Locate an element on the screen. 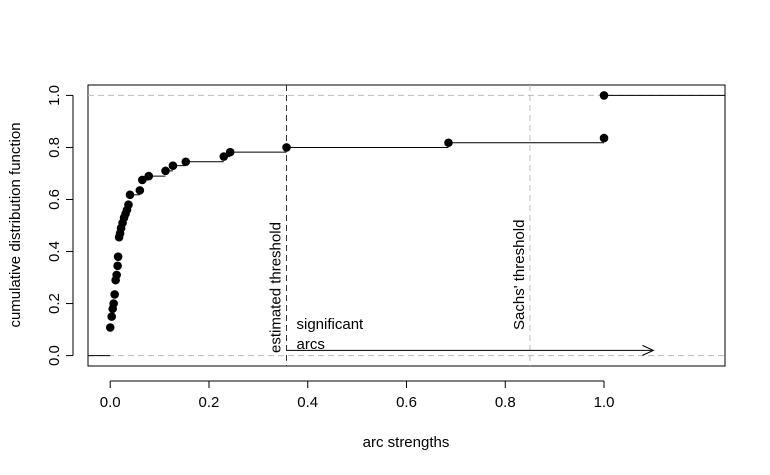 The image size is (770, 475). y-tick-label: 0.0 is located at coordinates (54, 355).